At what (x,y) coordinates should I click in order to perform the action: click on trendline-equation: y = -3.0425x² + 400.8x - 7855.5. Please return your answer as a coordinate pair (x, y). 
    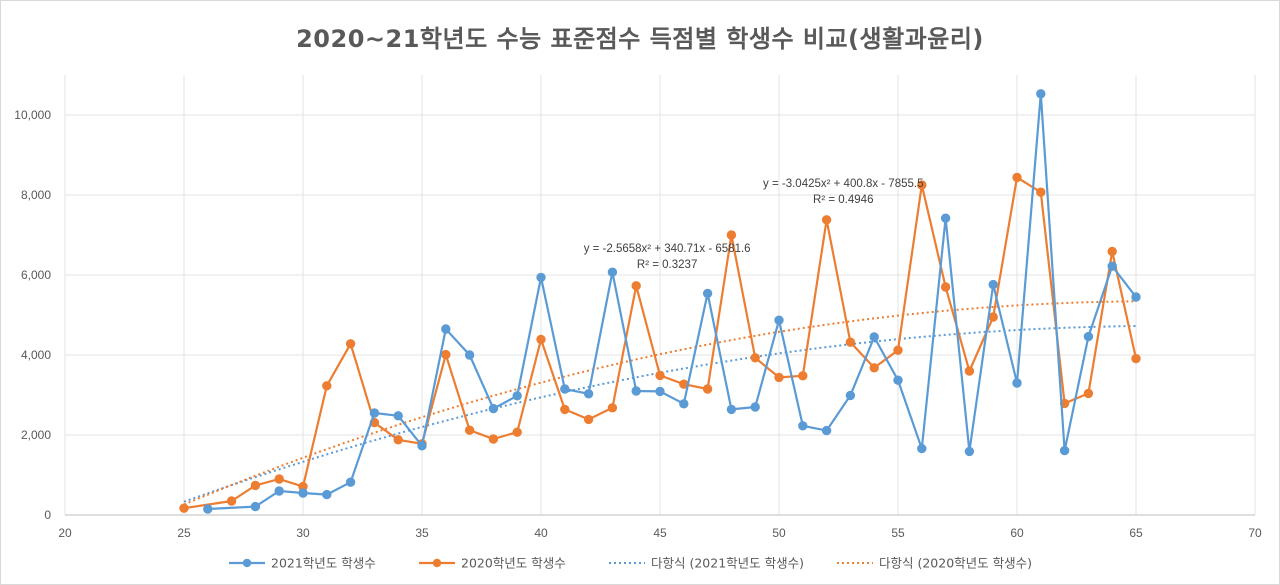
    Looking at the image, I should click on (843, 184).